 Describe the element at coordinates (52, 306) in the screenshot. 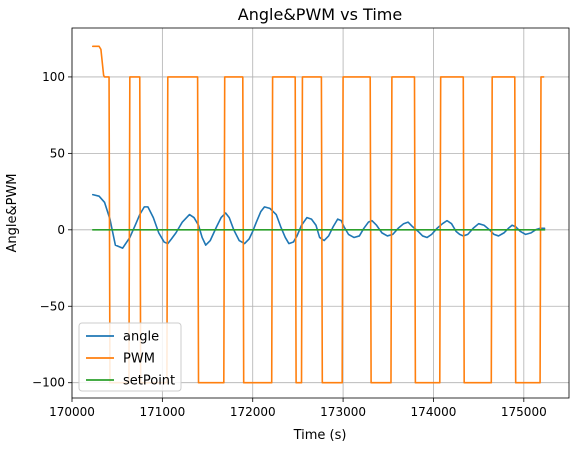

I see `y-tick-label: −50` at that location.